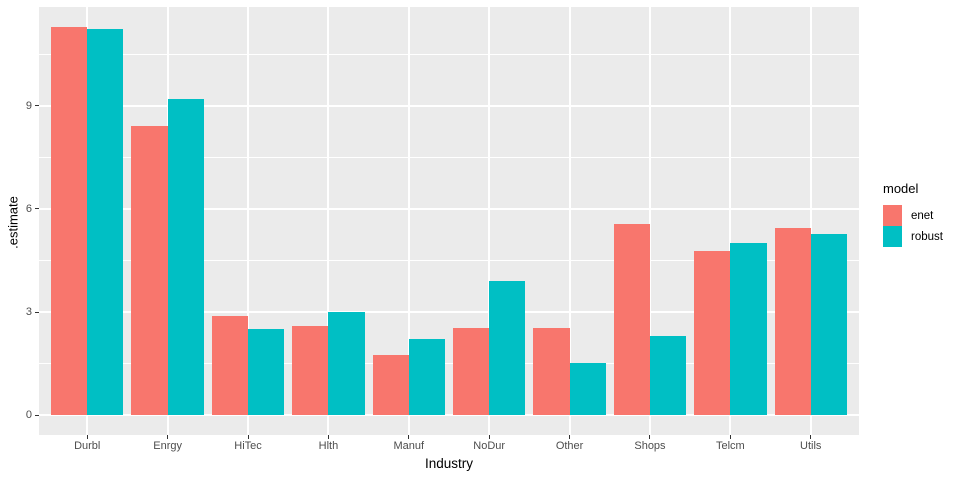  Describe the element at coordinates (668, 375) in the screenshot. I see `bar-robust-Shops` at that location.